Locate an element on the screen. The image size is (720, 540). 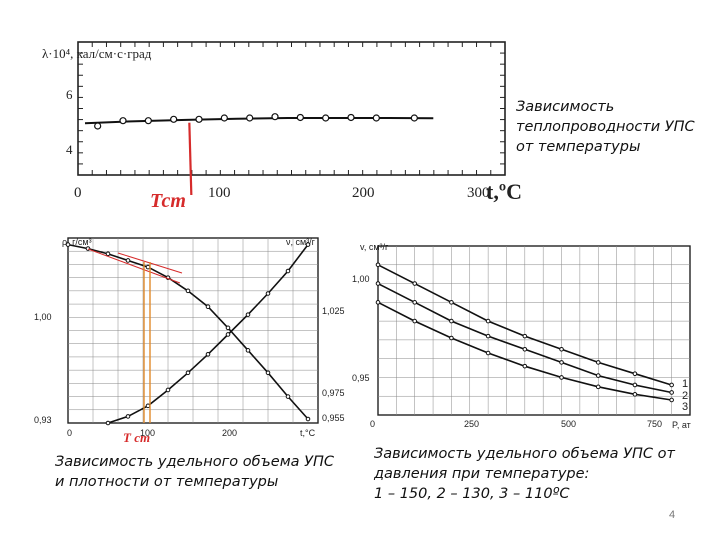
caption-top-line-1: Зависимость is located at coordinates (565, 107).